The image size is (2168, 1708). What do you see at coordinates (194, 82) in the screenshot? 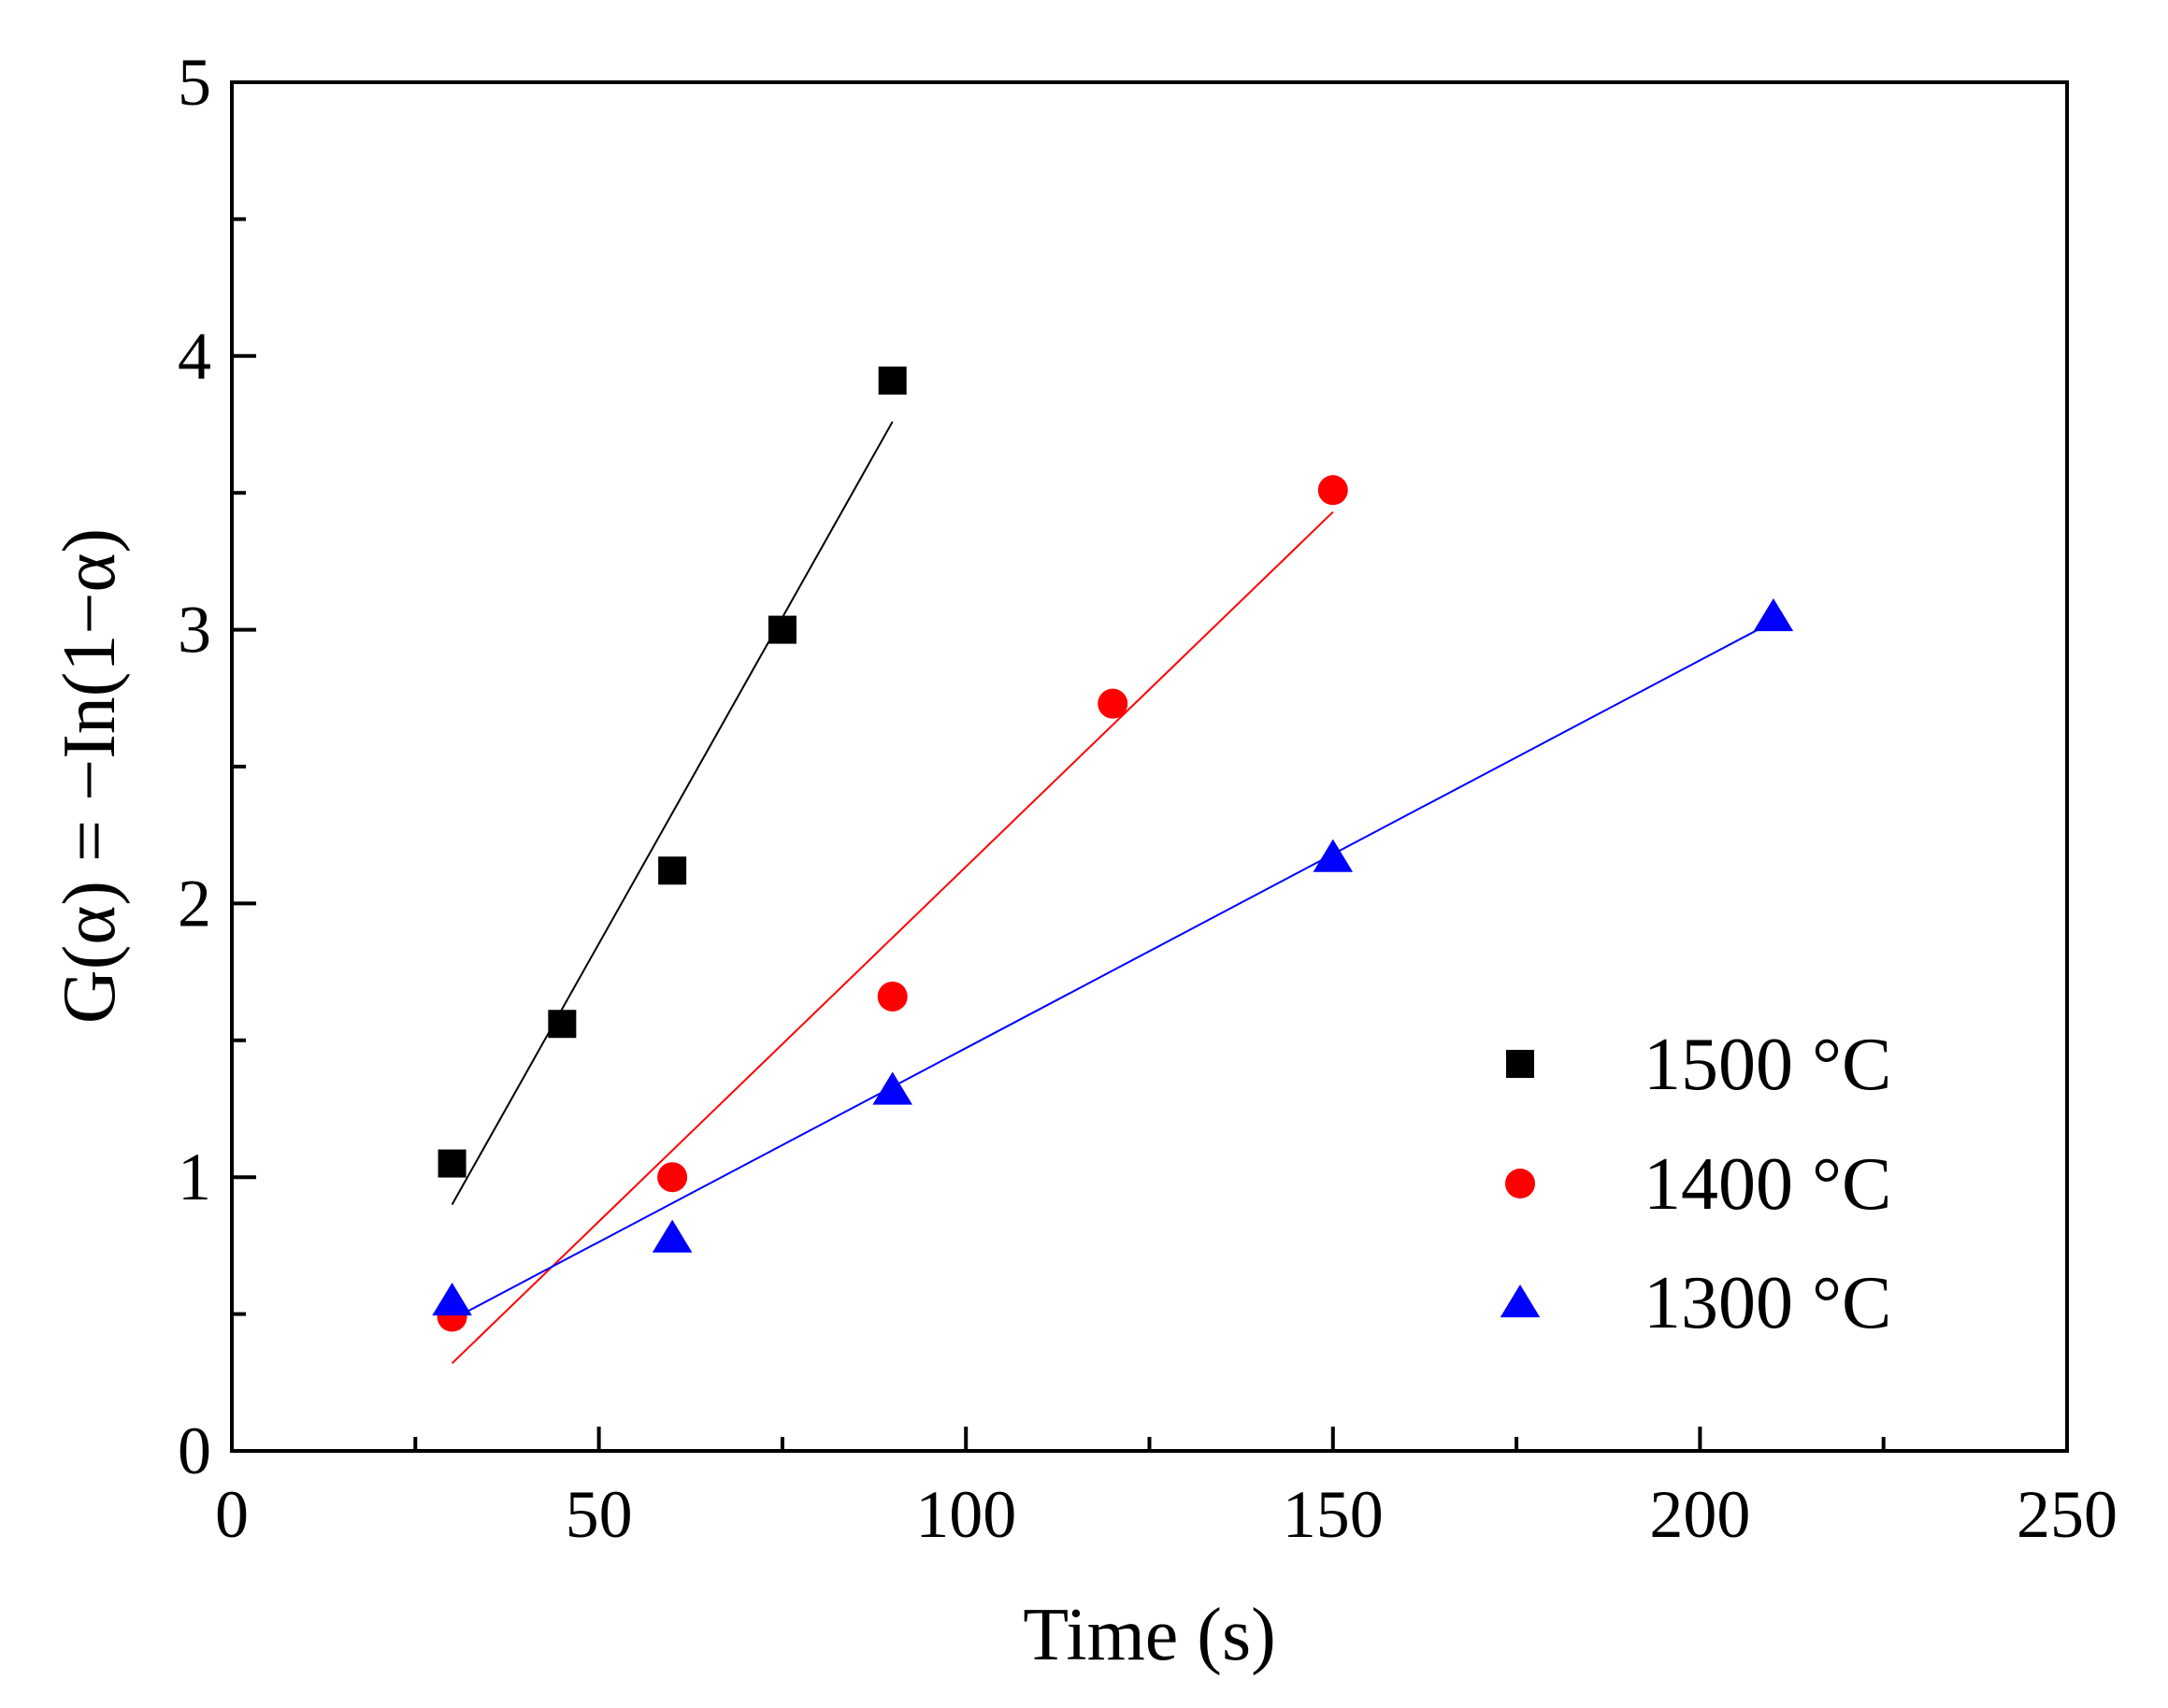
I see `y-tick-label: 5` at bounding box center [194, 82].